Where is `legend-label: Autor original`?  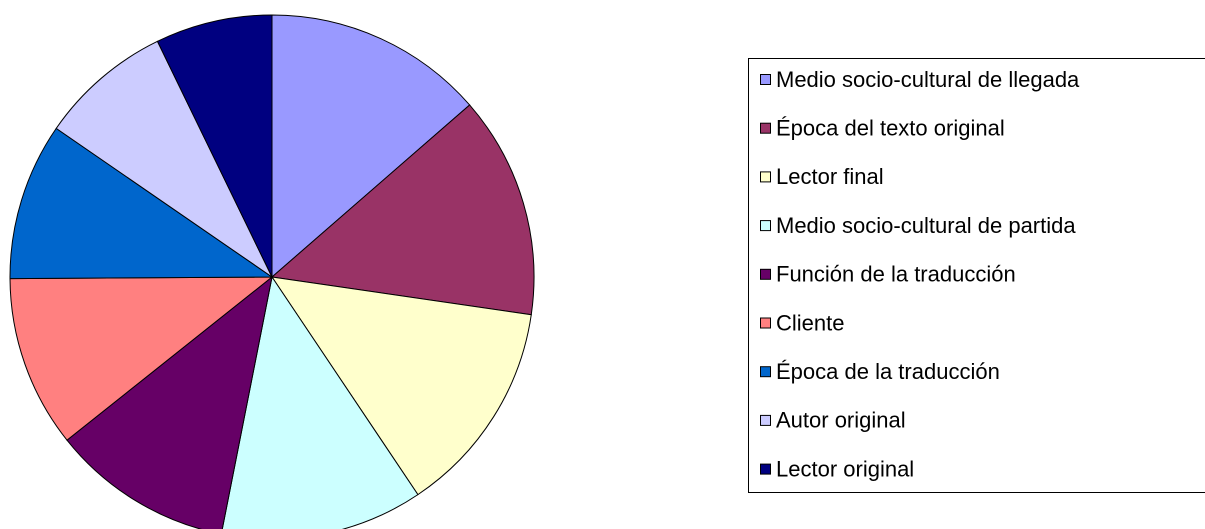 legend-label: Autor original is located at coordinates (841, 420).